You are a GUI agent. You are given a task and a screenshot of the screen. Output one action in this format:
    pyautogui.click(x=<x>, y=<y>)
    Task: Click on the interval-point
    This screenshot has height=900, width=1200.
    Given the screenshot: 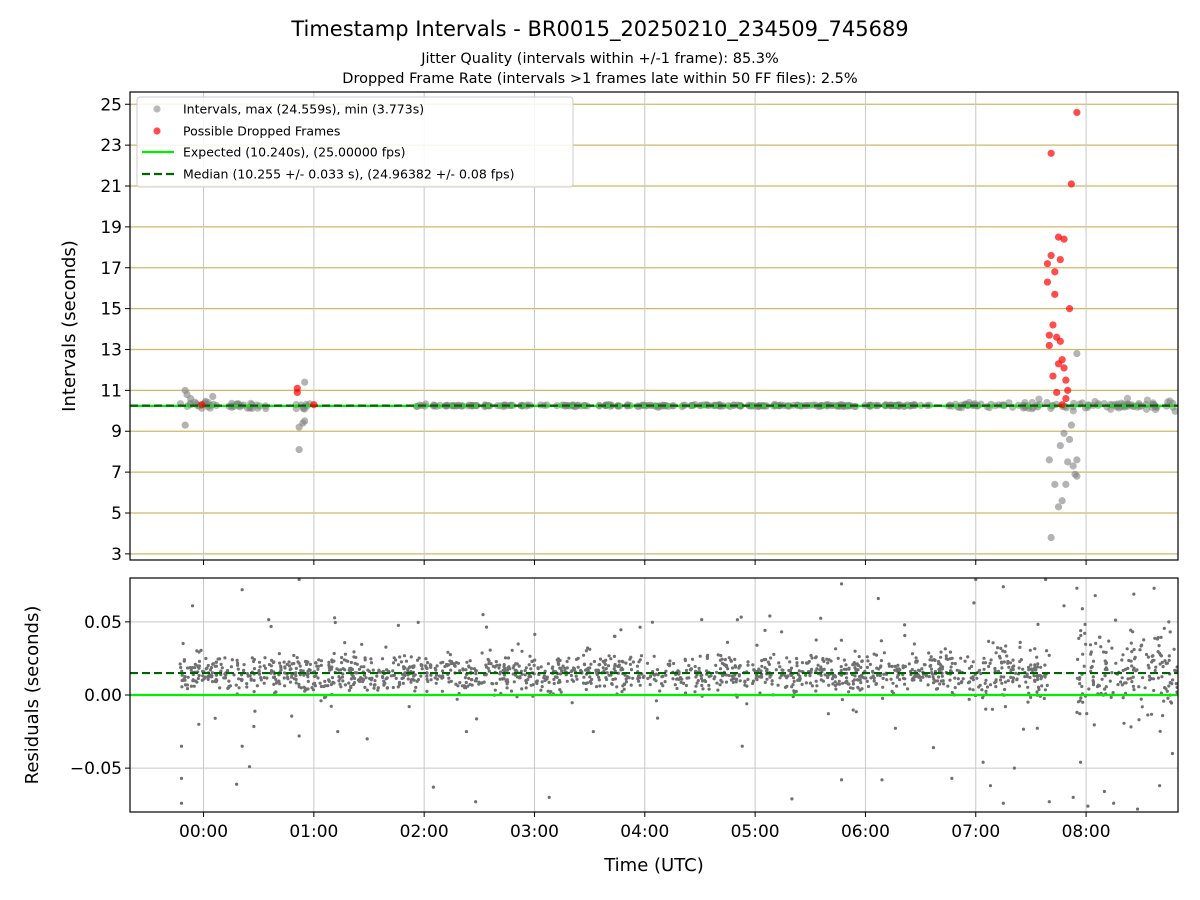 What is the action you would take?
    pyautogui.click(x=191, y=398)
    